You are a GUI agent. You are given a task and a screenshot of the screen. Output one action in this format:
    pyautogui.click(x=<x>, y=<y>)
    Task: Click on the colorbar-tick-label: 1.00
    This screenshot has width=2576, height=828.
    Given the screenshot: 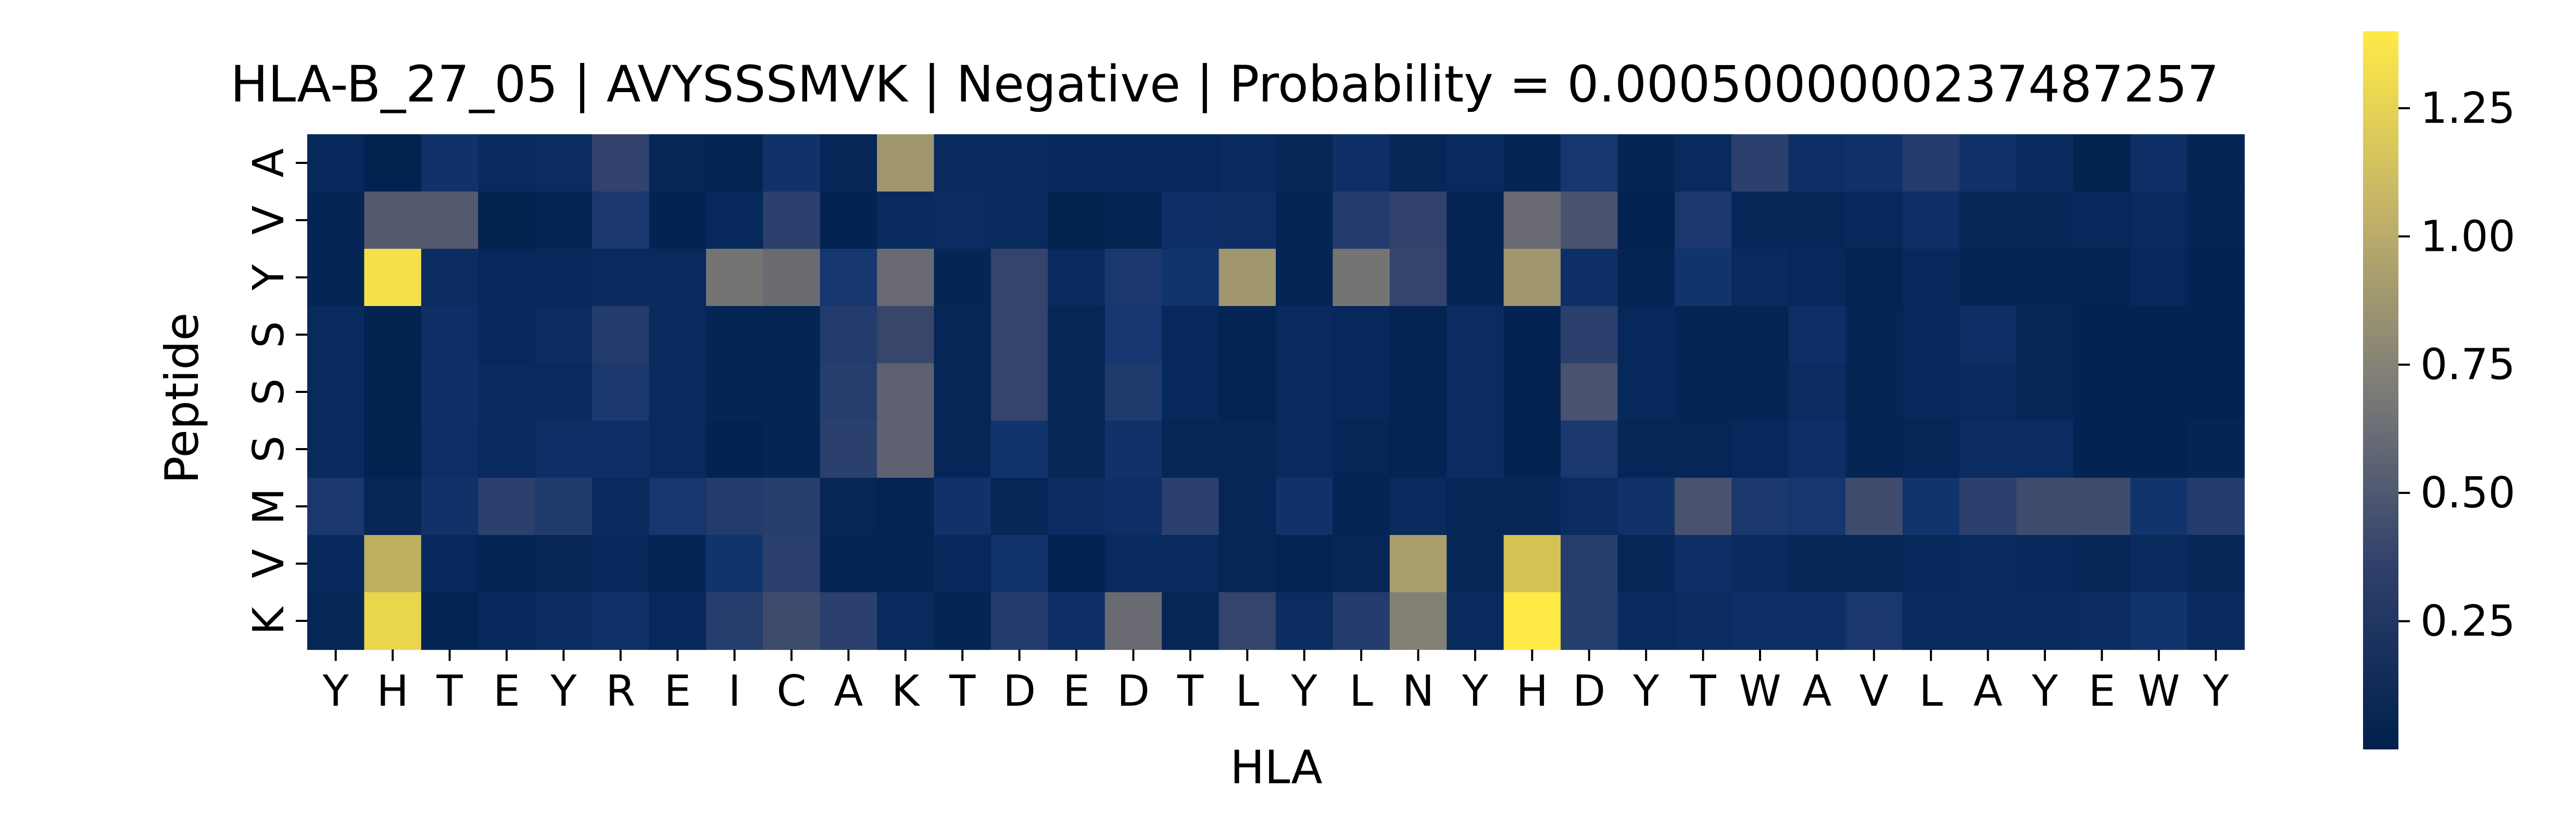 What is the action you would take?
    pyautogui.click(x=2468, y=236)
    